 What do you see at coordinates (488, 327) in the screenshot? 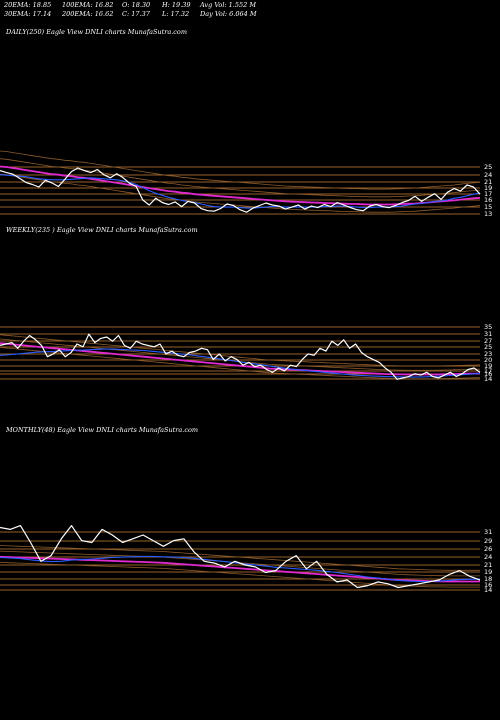
I see `y-tick-label: 35` at bounding box center [488, 327].